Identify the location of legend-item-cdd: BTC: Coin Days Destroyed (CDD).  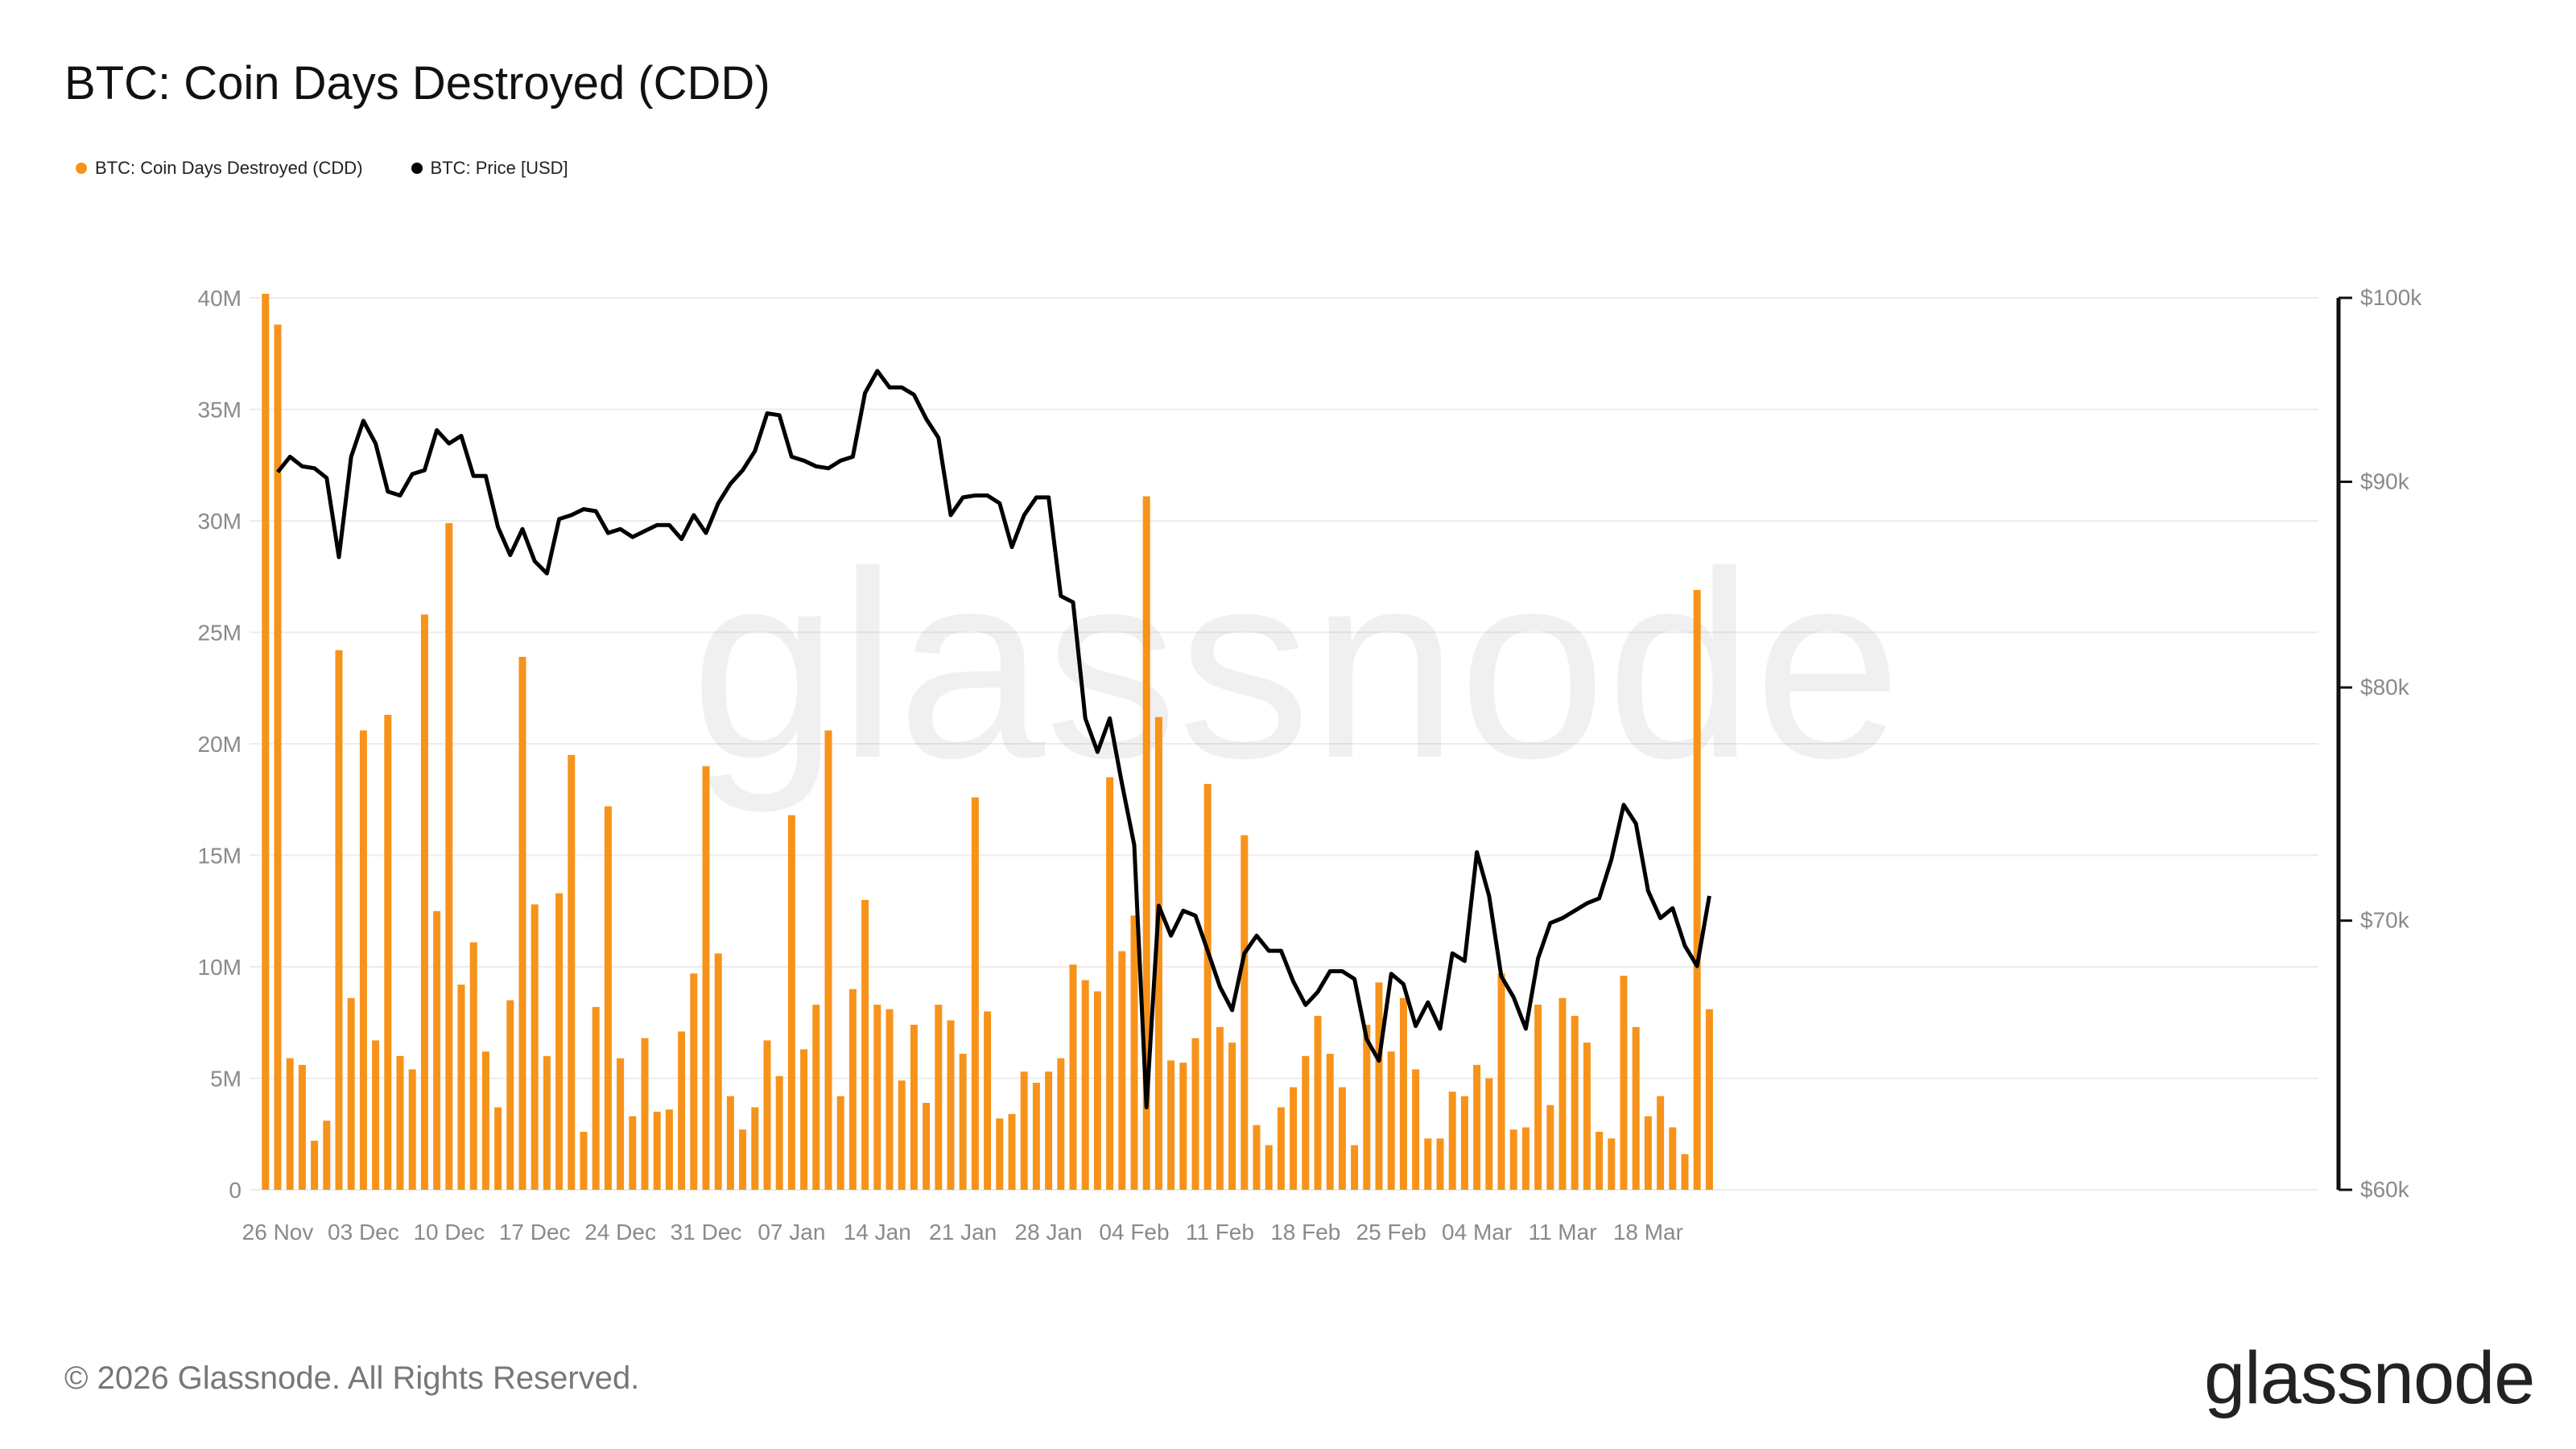
(219, 168).